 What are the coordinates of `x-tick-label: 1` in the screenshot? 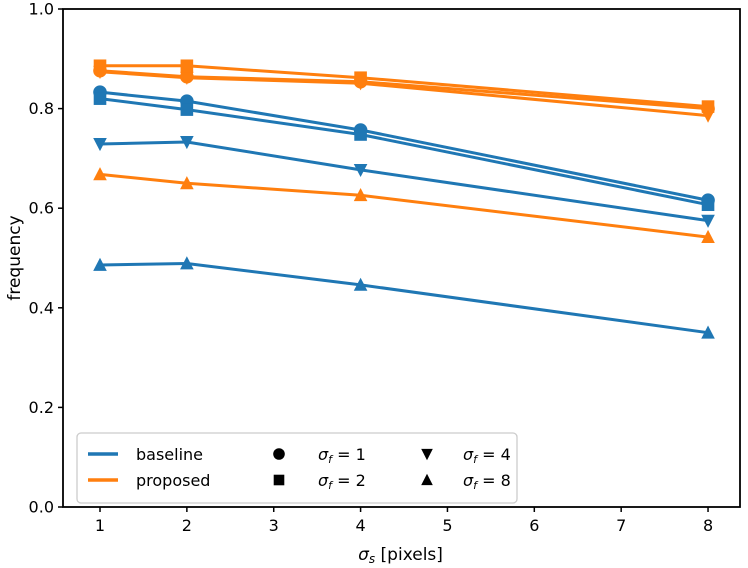 It's located at (100, 525).